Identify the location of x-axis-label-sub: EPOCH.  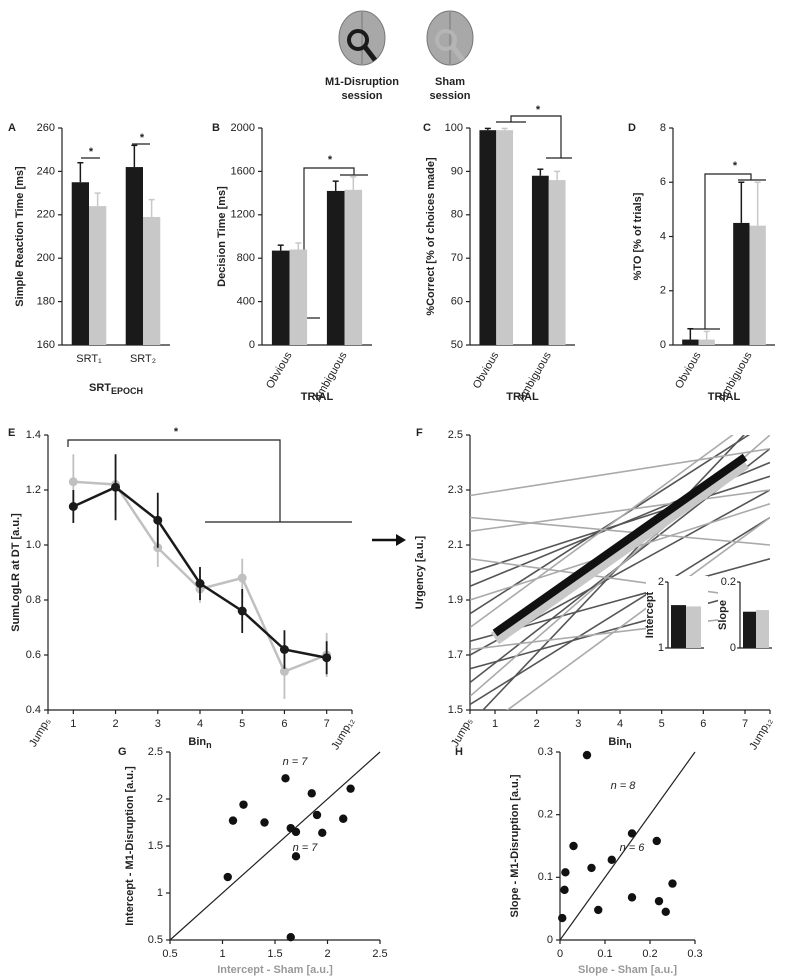
(127, 391).